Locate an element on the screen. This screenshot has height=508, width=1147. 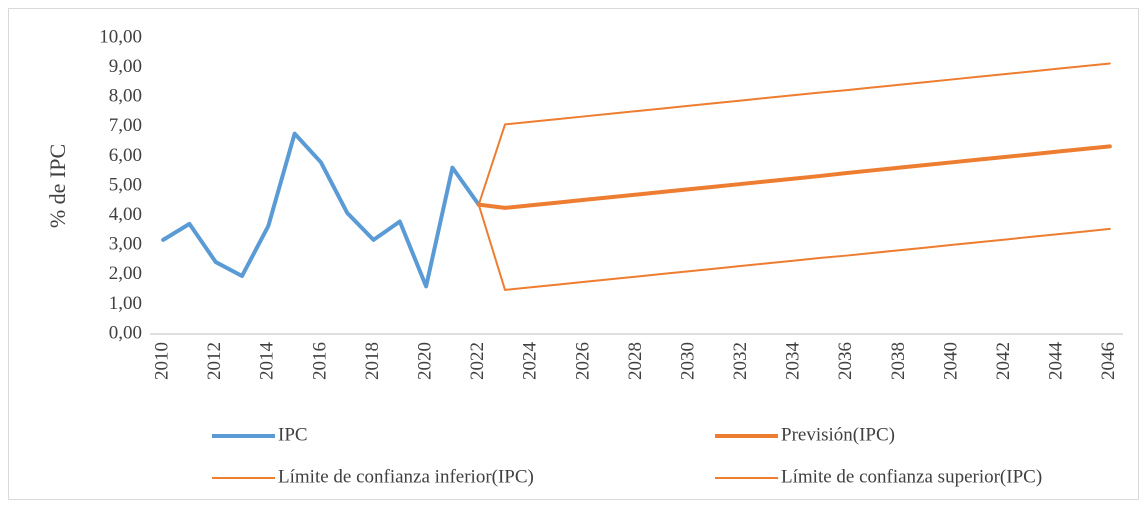
x-tick-label: 2016 is located at coordinates (319, 361).